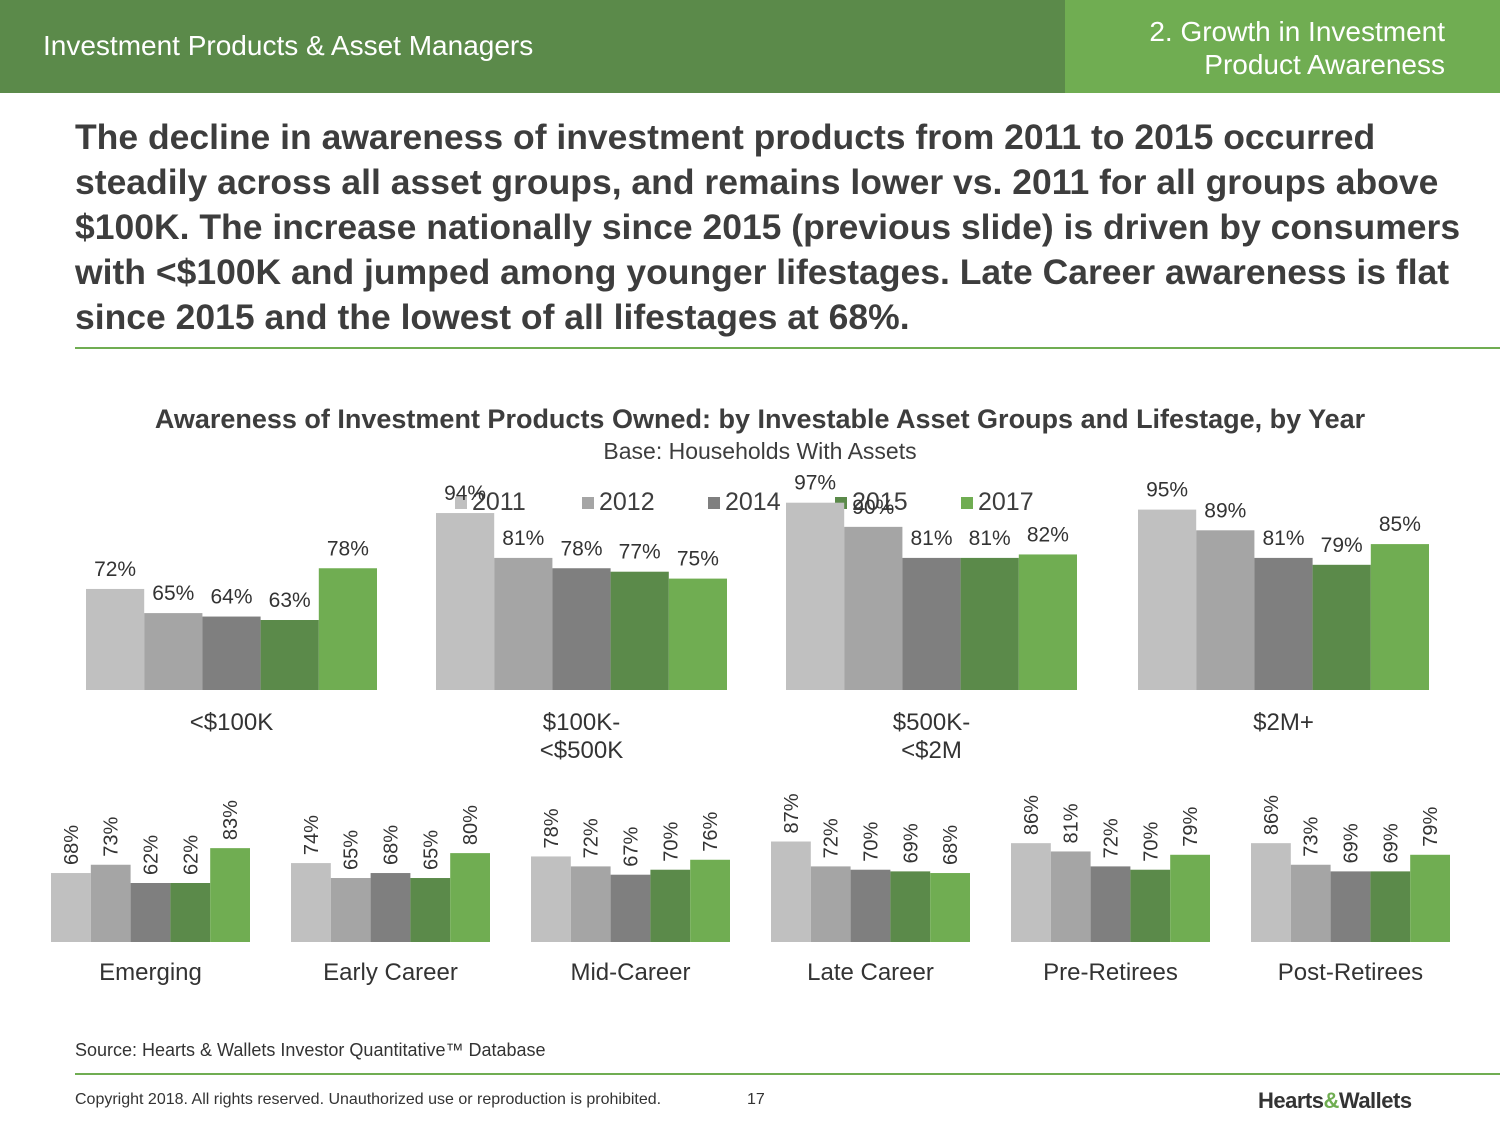  Describe the element at coordinates (1352, 843) in the screenshot. I see `data-label-post-retirees-2014: 69%` at that location.